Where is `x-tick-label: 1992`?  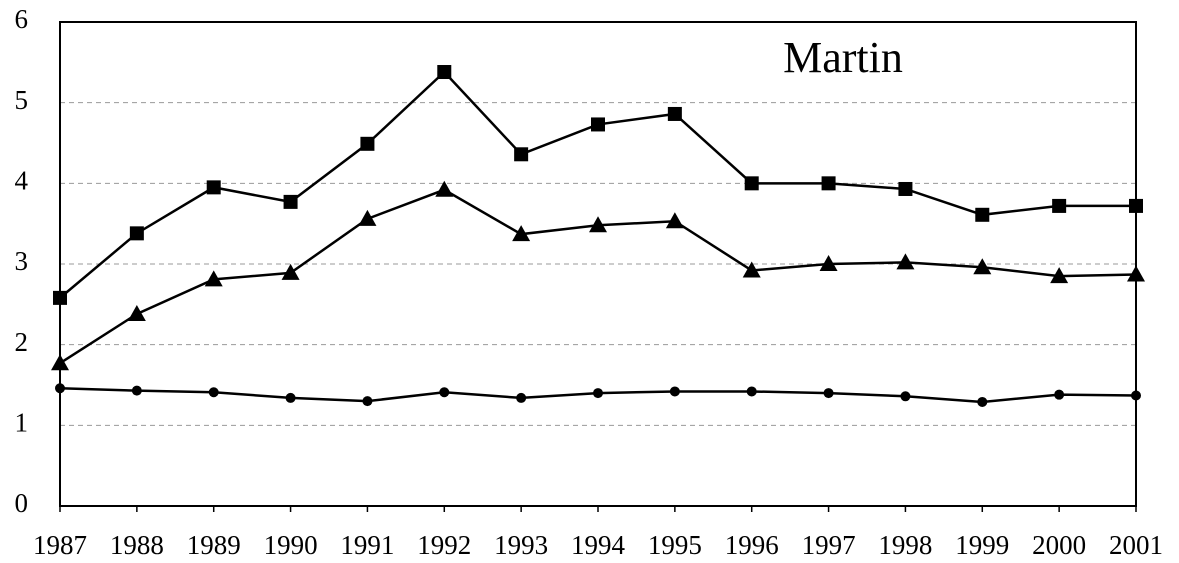
x-tick-label: 1992 is located at coordinates (444, 545).